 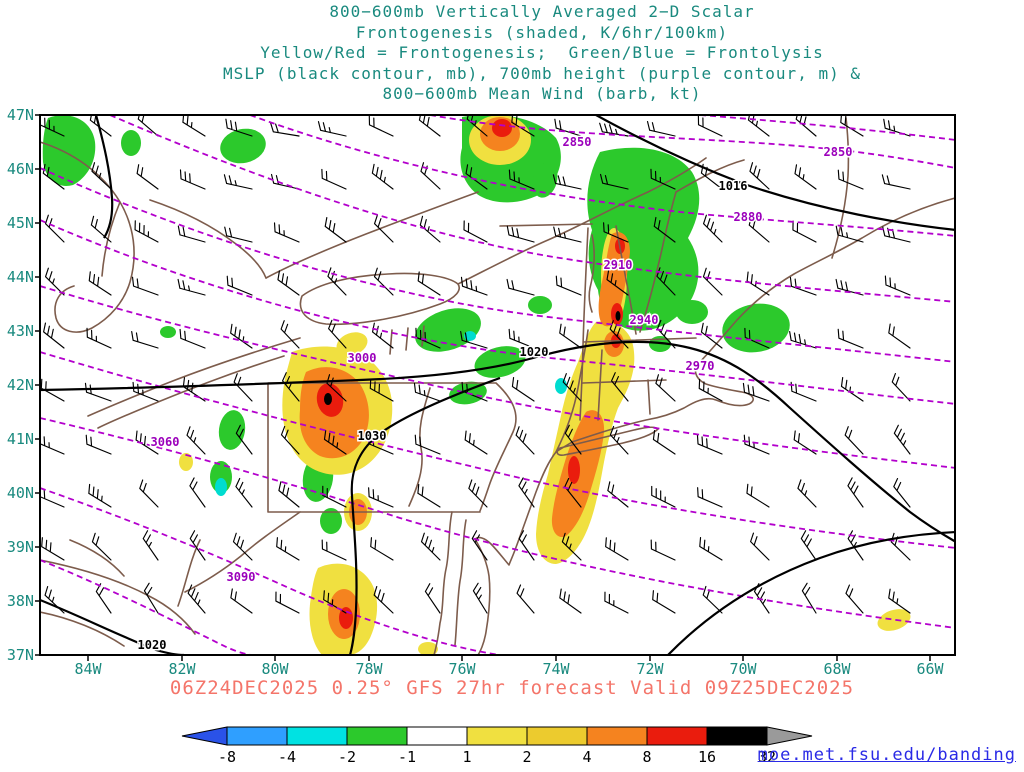 What do you see at coordinates (407, 757) in the screenshot?
I see `colorbar-tick-label: -1` at bounding box center [407, 757].